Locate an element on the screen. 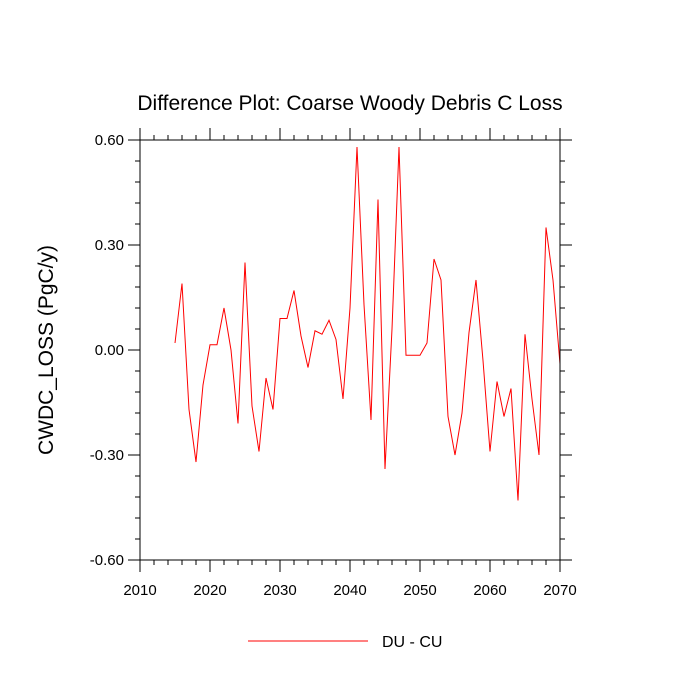 The height and width of the screenshot is (700, 700). y-tick-label: 0.00 is located at coordinates (109, 350).